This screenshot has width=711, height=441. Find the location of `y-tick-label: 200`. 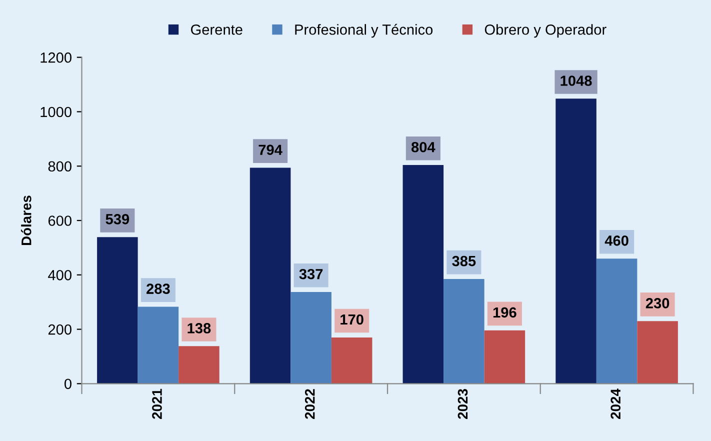

y-tick-label: 200 is located at coordinates (60, 329).